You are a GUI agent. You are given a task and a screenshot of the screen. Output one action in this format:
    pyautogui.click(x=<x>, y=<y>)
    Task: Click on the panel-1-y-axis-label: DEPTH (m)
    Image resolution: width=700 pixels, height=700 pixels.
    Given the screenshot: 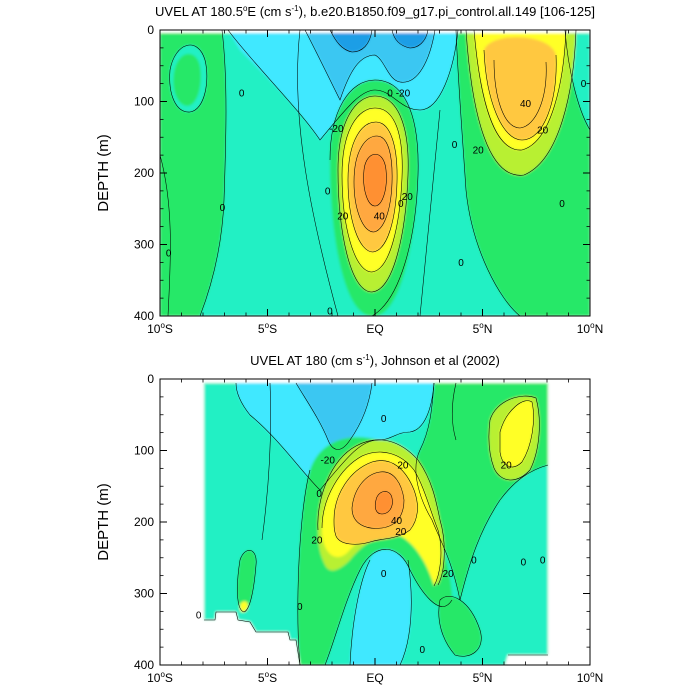 What is the action you would take?
    pyautogui.click(x=103, y=173)
    